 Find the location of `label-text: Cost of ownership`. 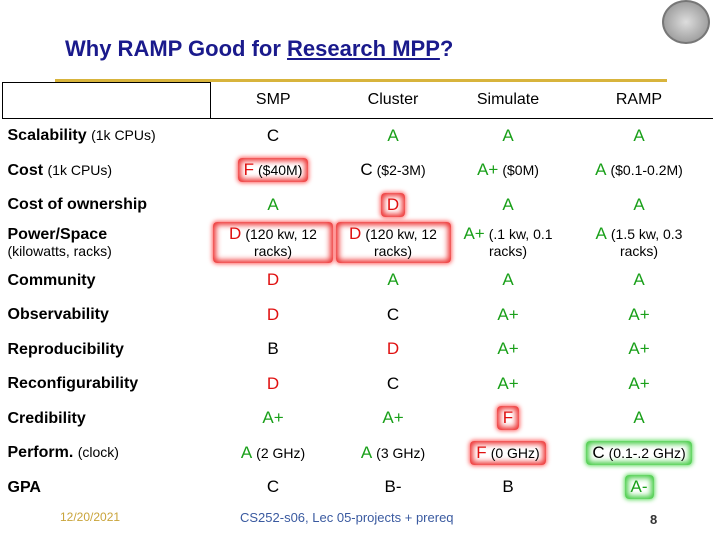

label-text: Cost of ownership is located at coordinates (77, 205).